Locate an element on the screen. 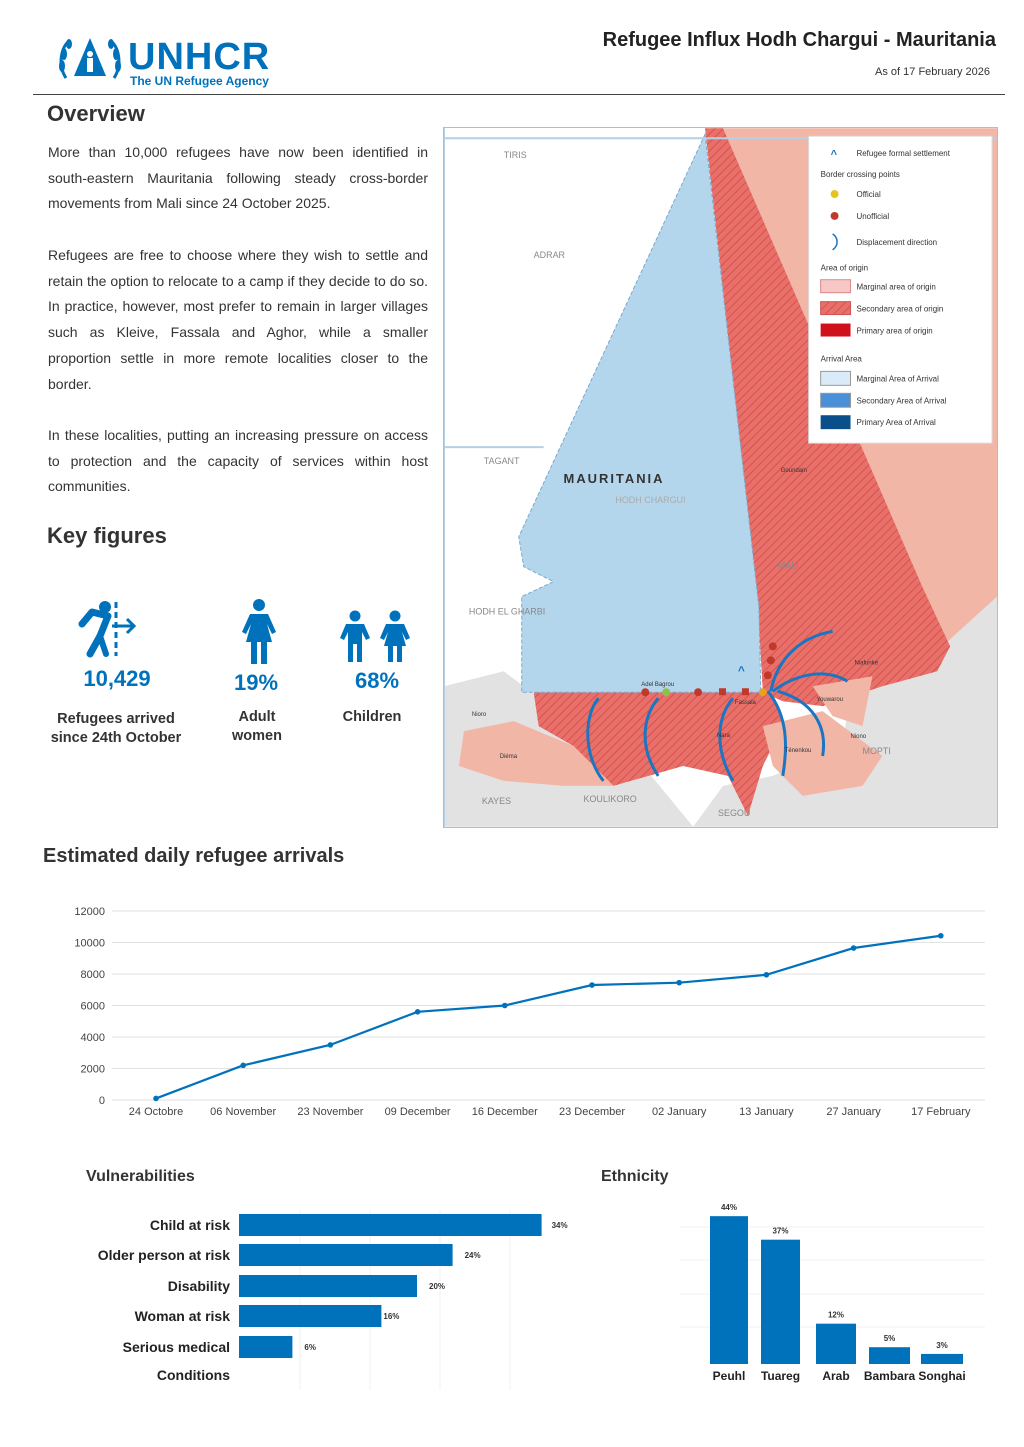 Image resolution: width=1024 pixels, height=1447 pixels. x-tick-label: 13 January is located at coordinates (766, 1112).